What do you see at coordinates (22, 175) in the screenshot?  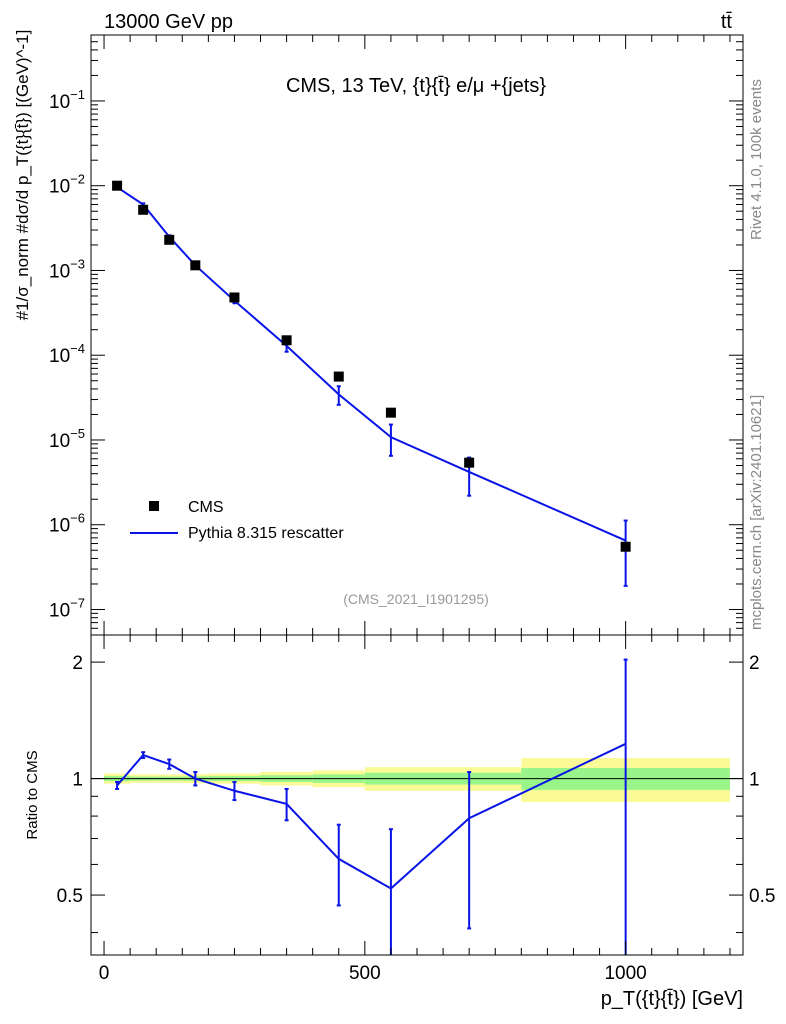 I see `main-y-axis-label: #1/σ_norm #dσ/d p_T({t}{t̄}) [(GeV)^-1]` at bounding box center [22, 175].